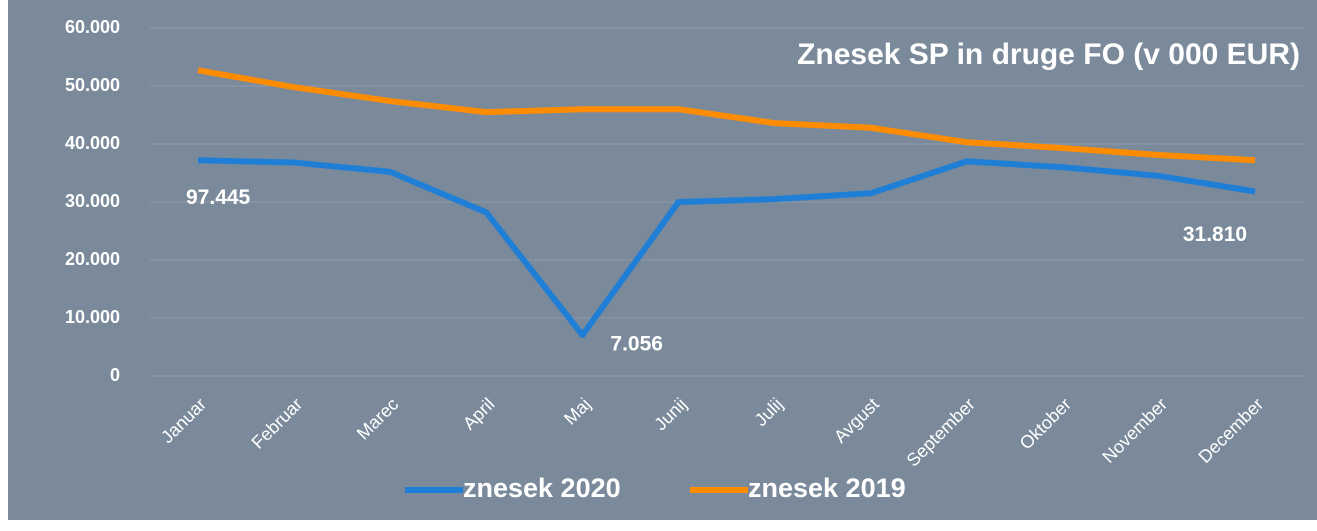 The image size is (1317, 531). I want to click on series-line, so click(726, 115).